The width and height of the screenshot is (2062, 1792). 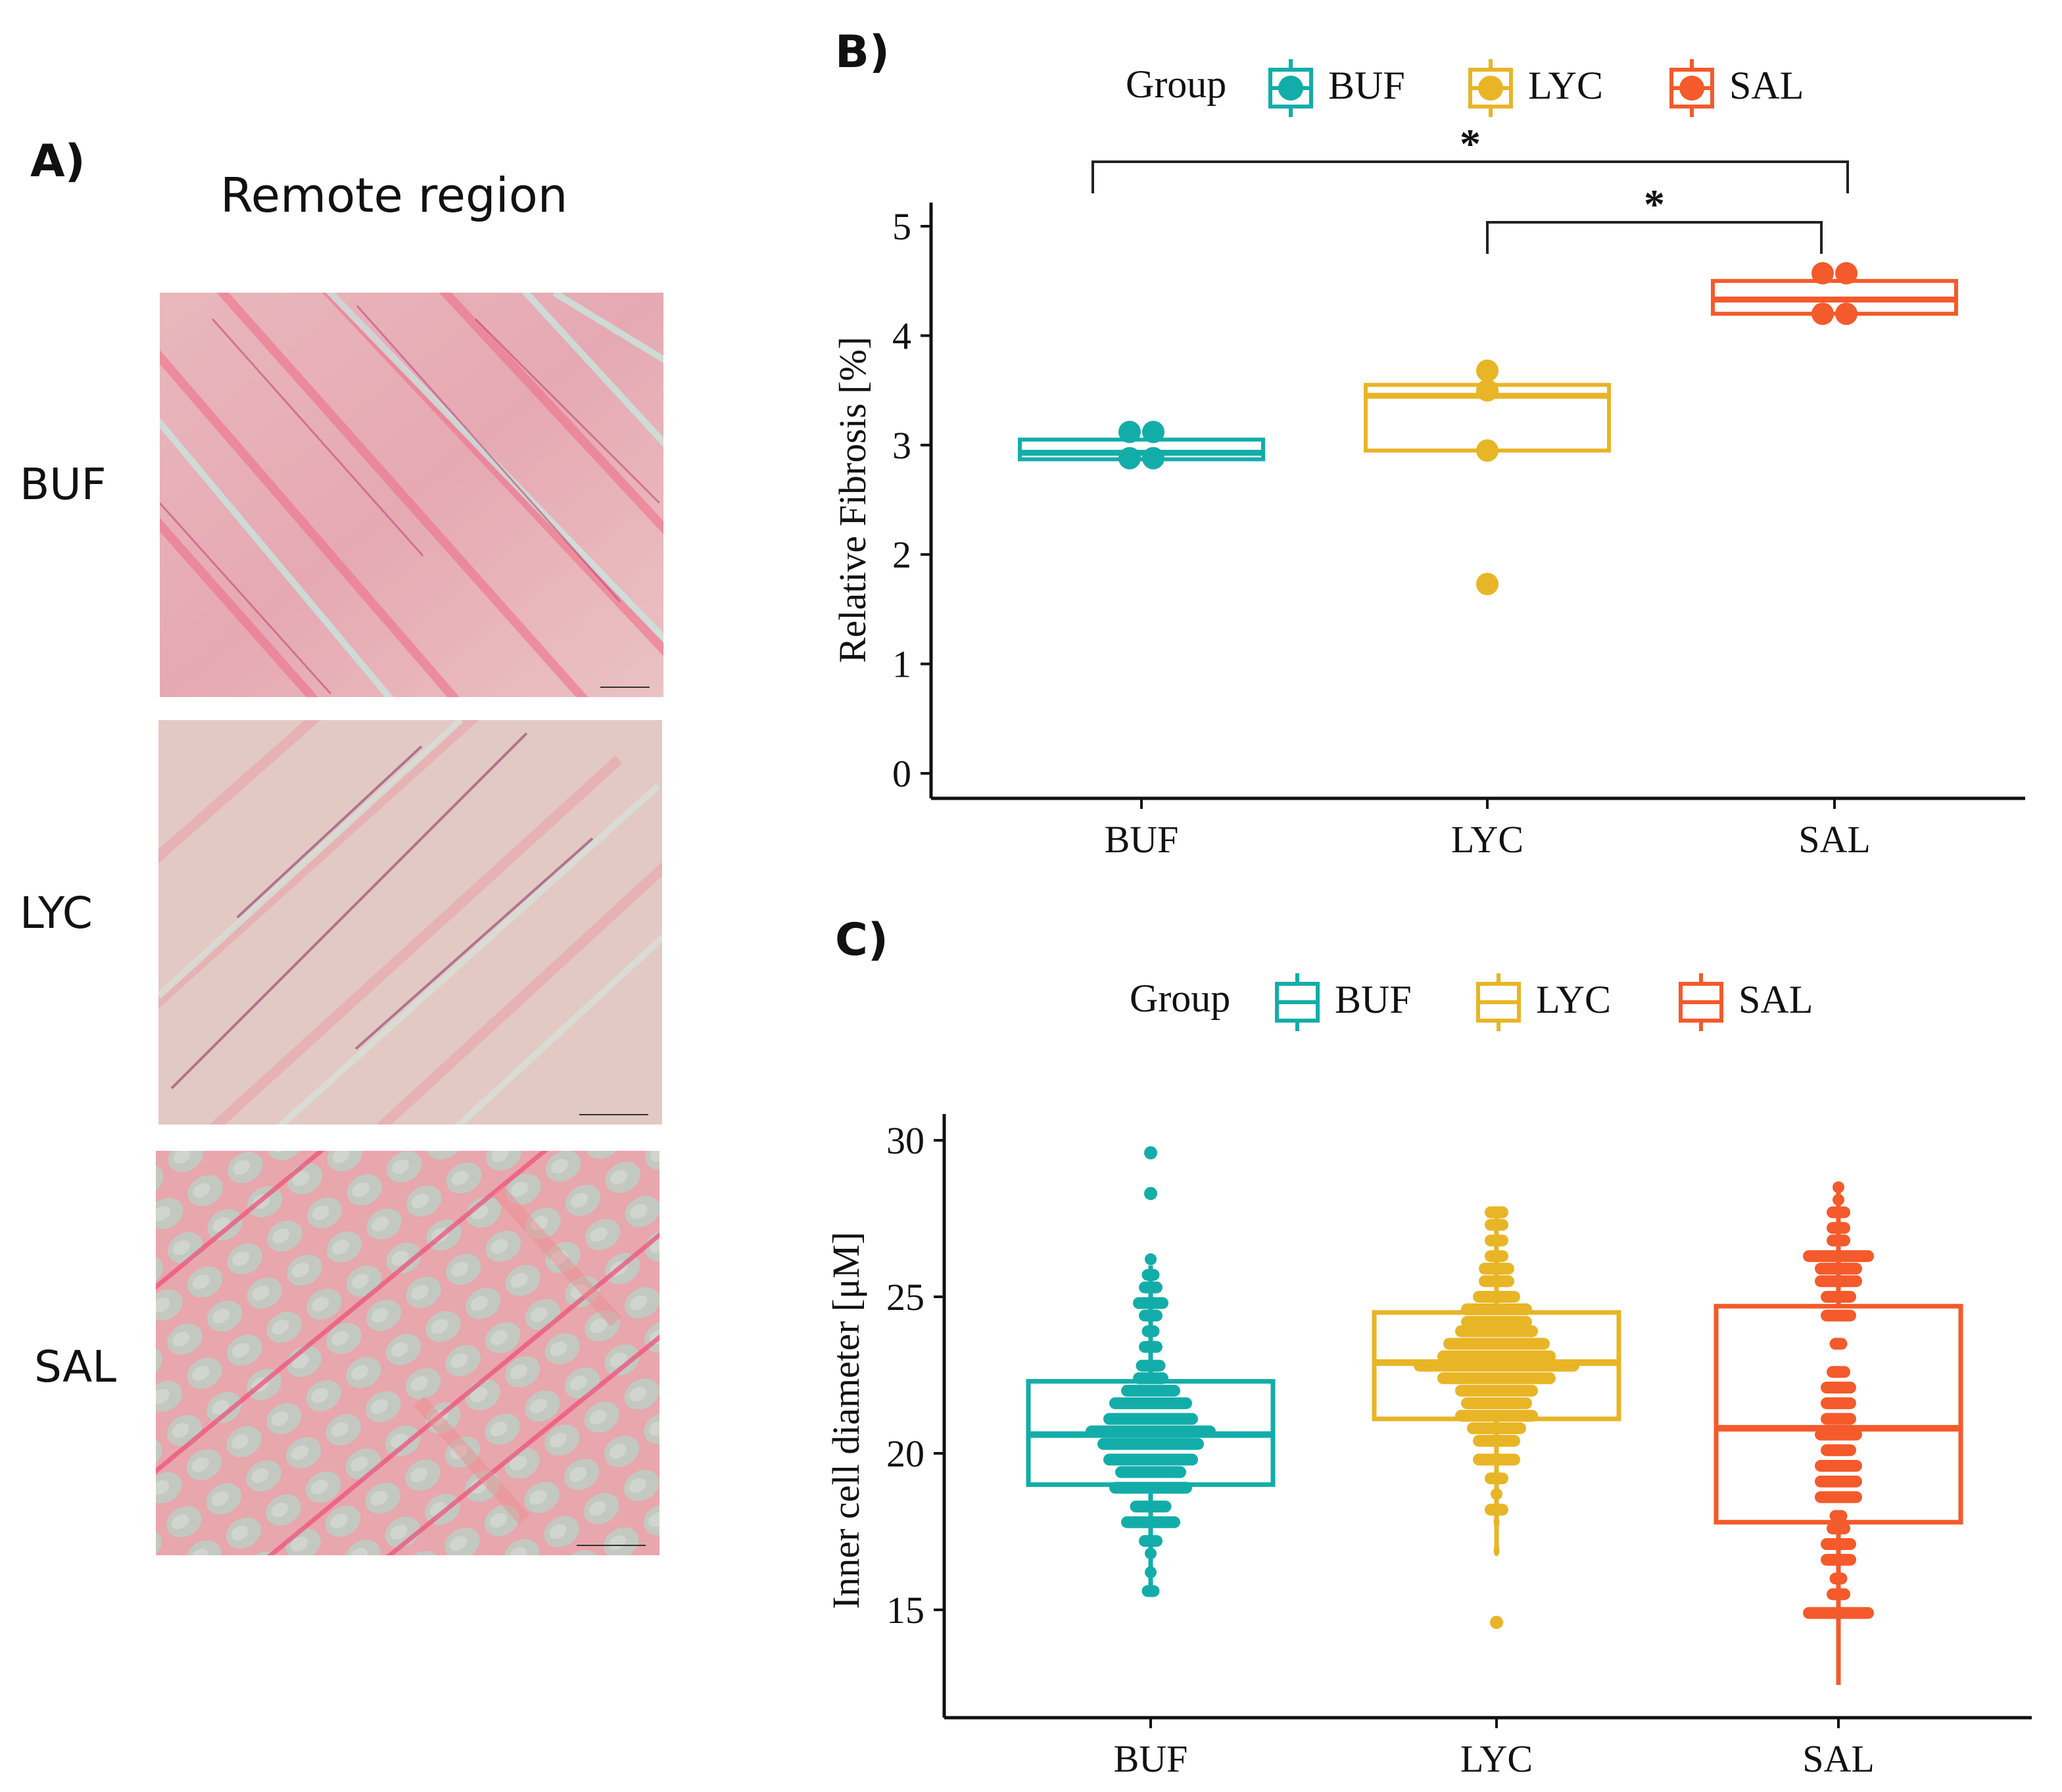 What do you see at coordinates (846, 1420) in the screenshot?
I see `y-axis-title: Inner cell diameter [μM]` at bounding box center [846, 1420].